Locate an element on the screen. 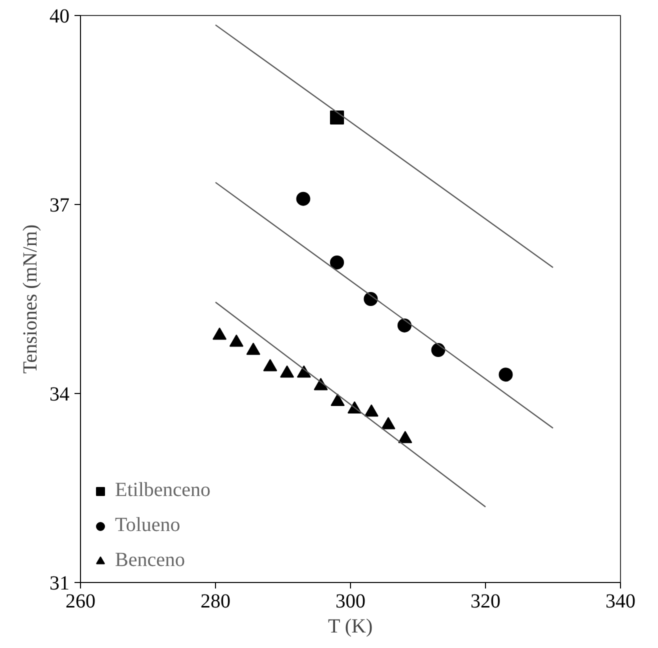 Image resolution: width=658 pixels, height=648 pixels. legend-label: Tolueno is located at coordinates (147, 525).